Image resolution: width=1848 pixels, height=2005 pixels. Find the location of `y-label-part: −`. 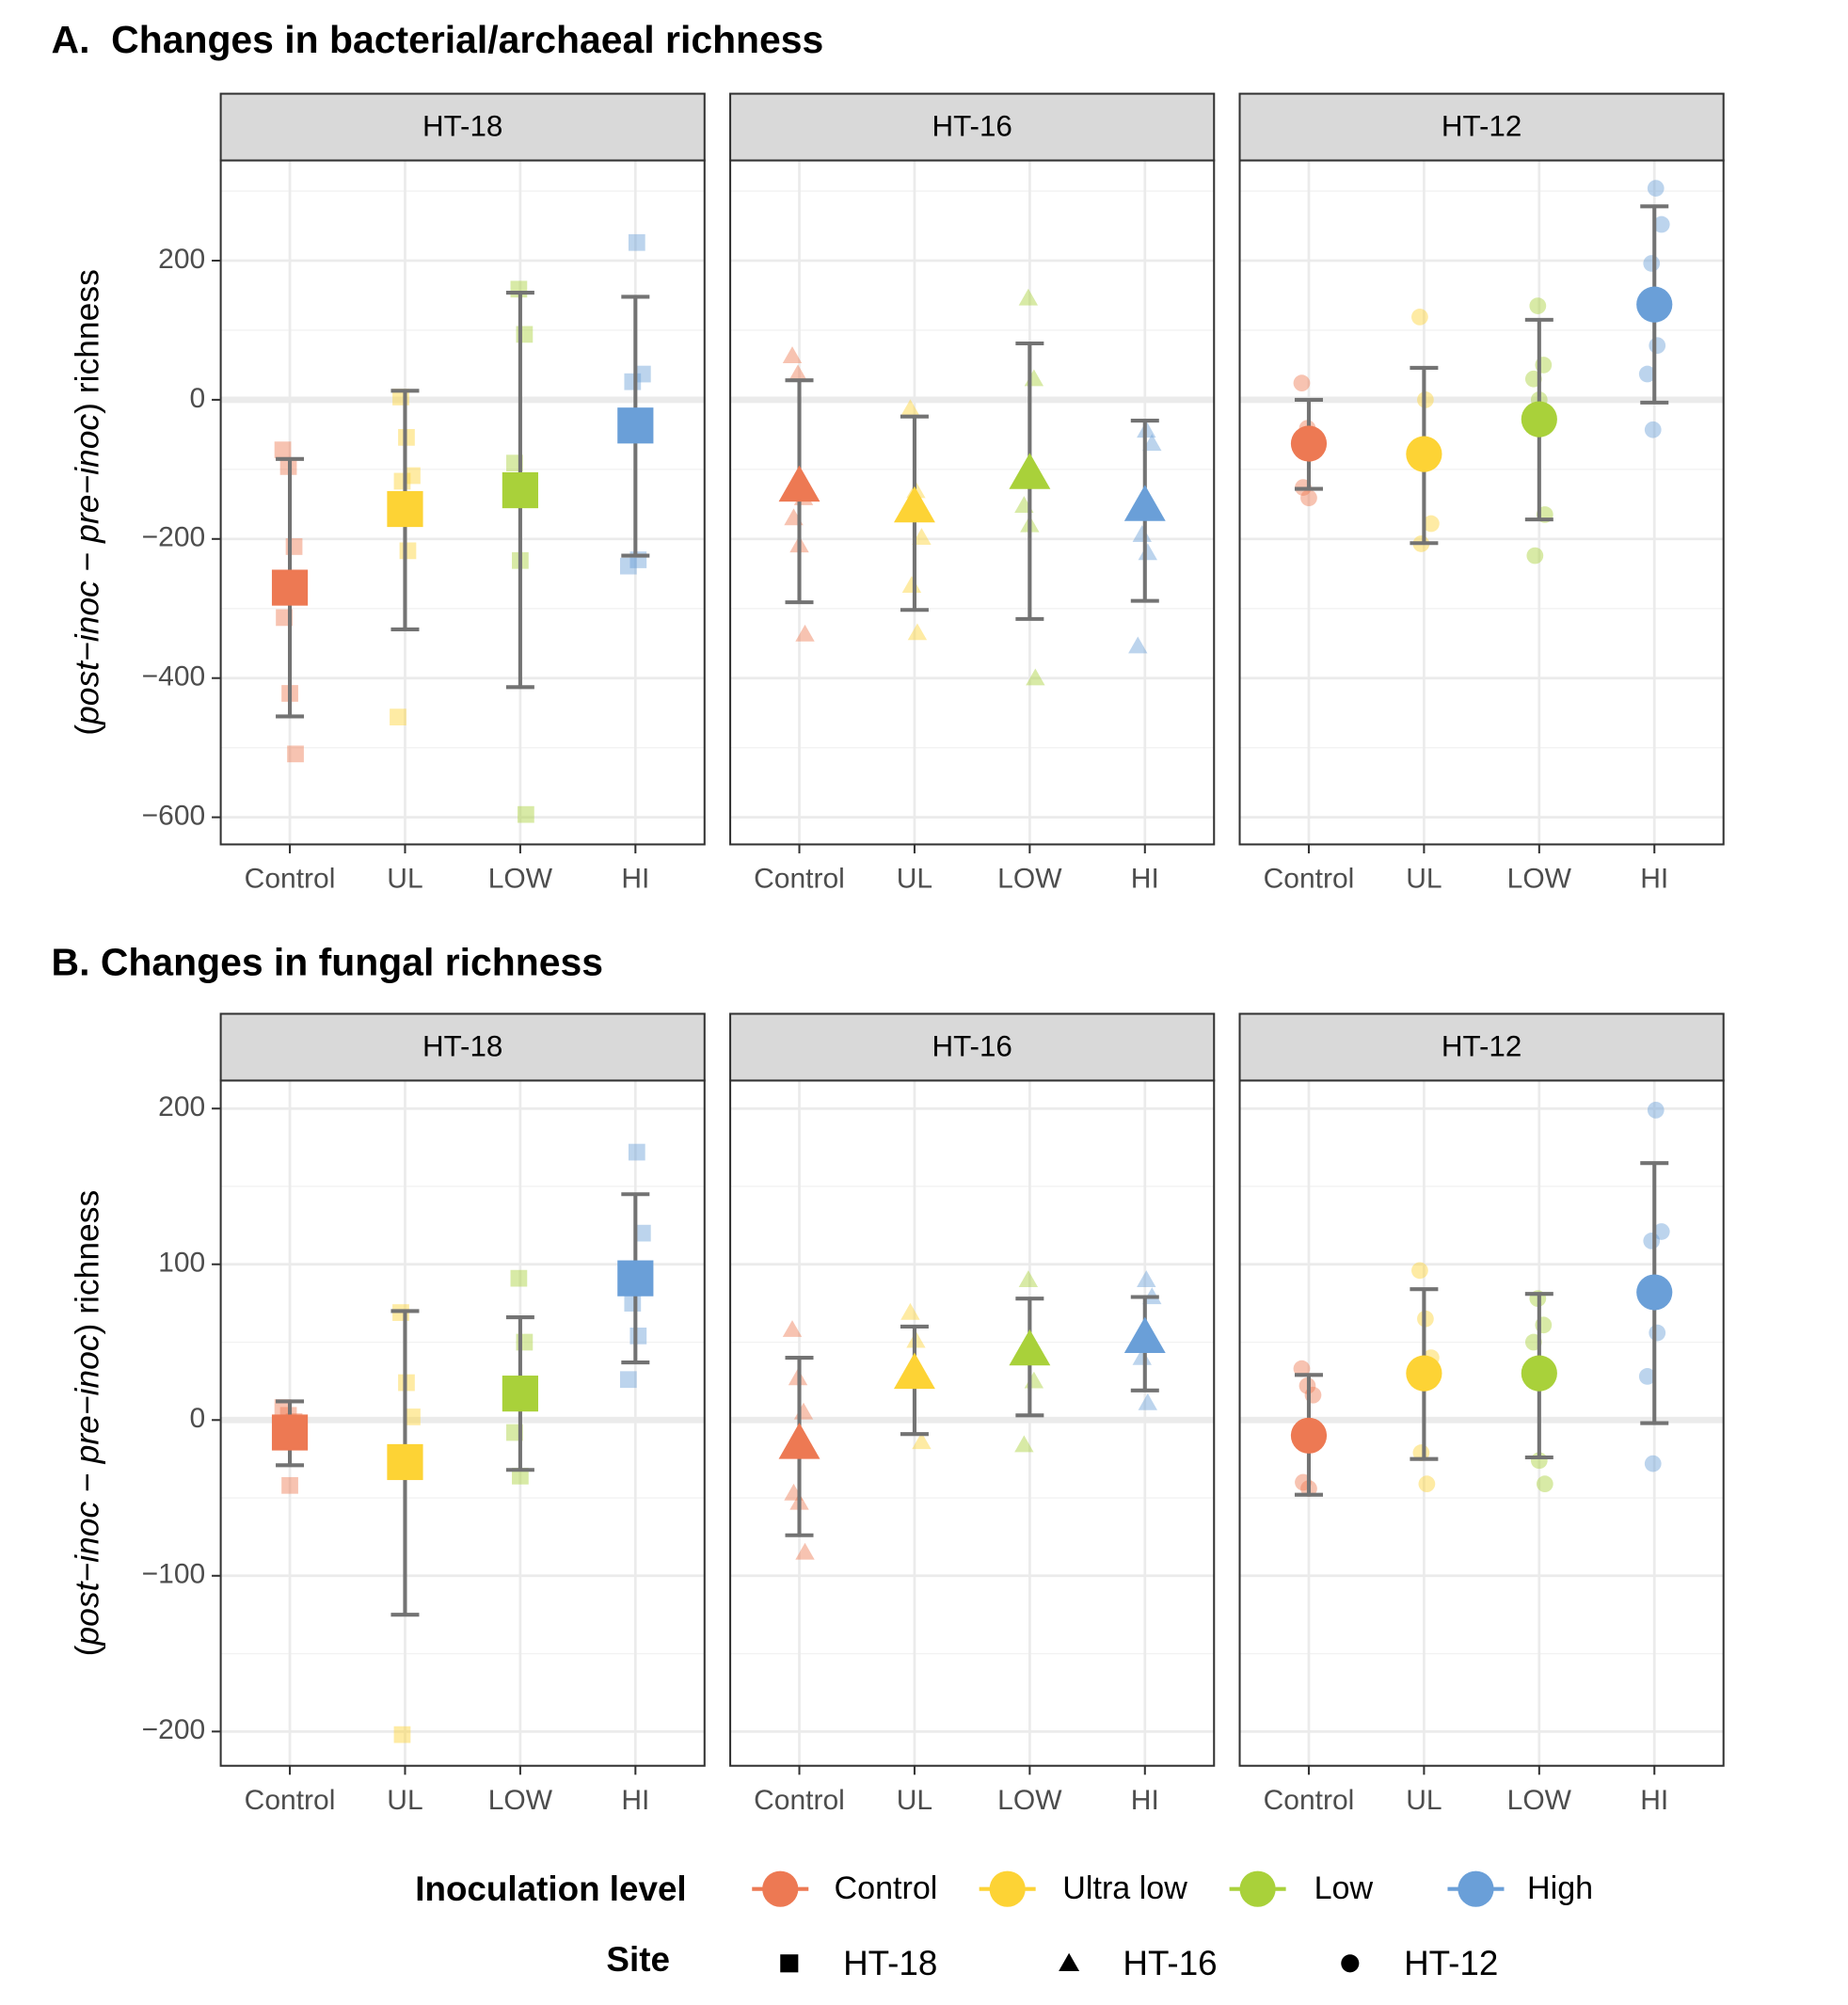

y-label-part: − is located at coordinates (87, 562).